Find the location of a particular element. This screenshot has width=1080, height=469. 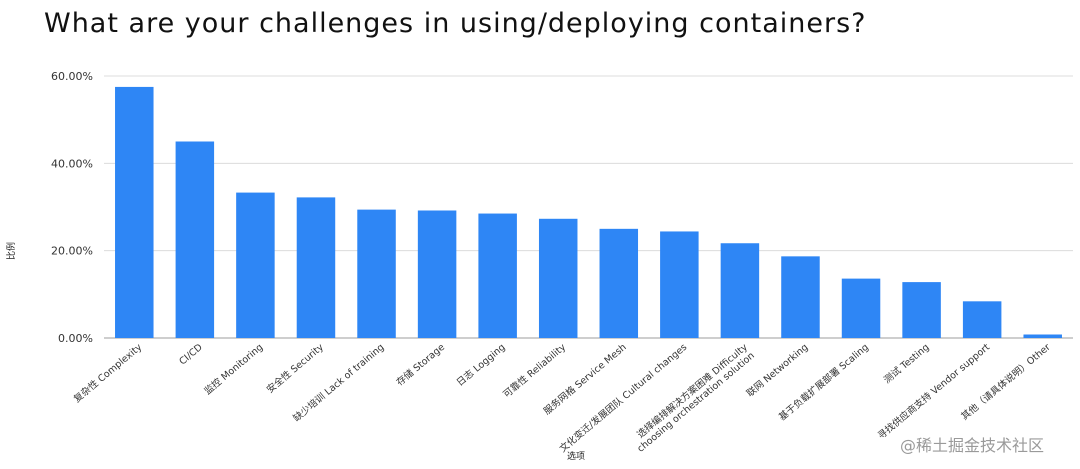

y-tick-label: 60.00% is located at coordinates (72, 76).